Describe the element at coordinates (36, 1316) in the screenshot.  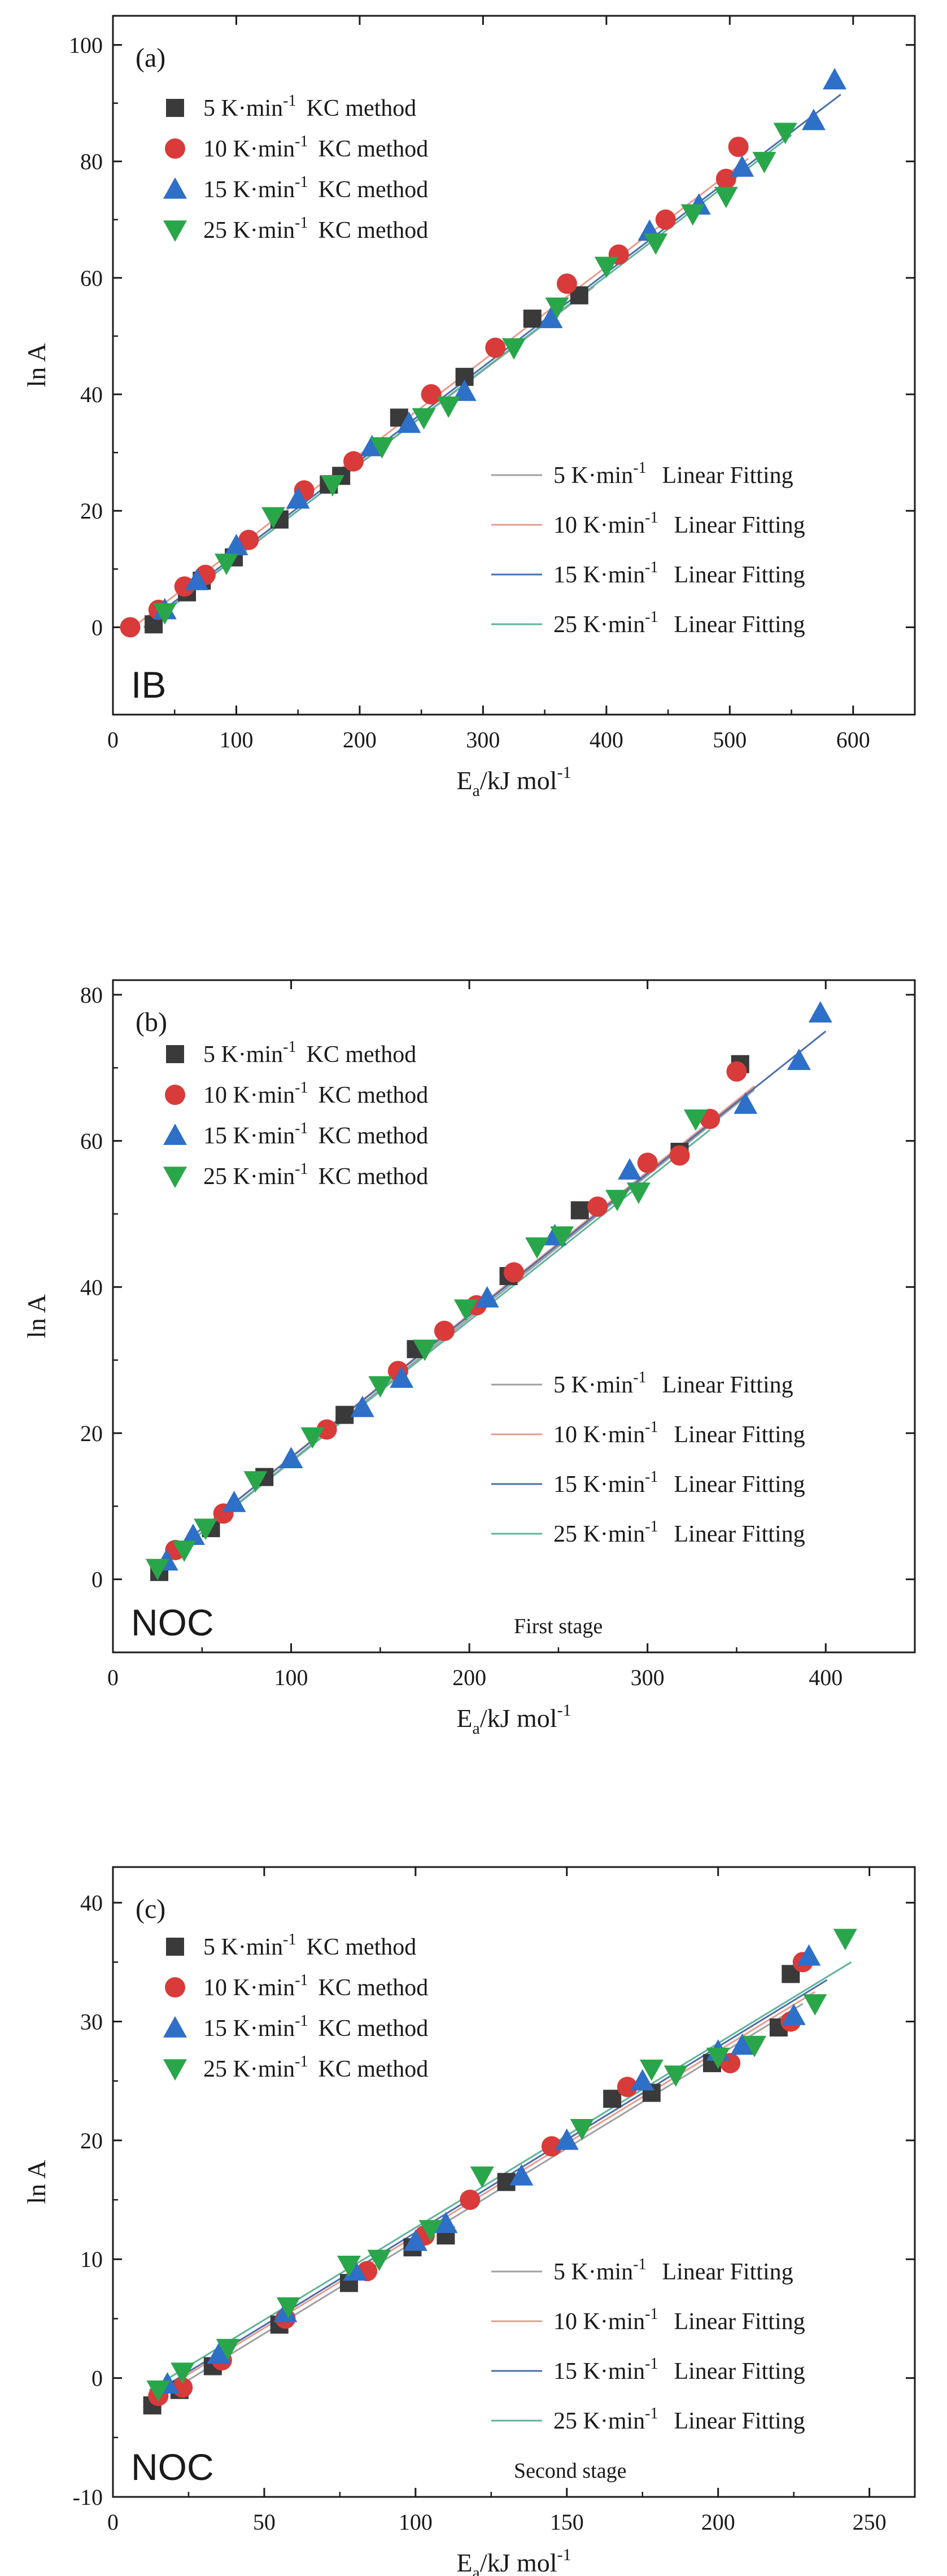
I see `y-axis-label: ln A` at that location.